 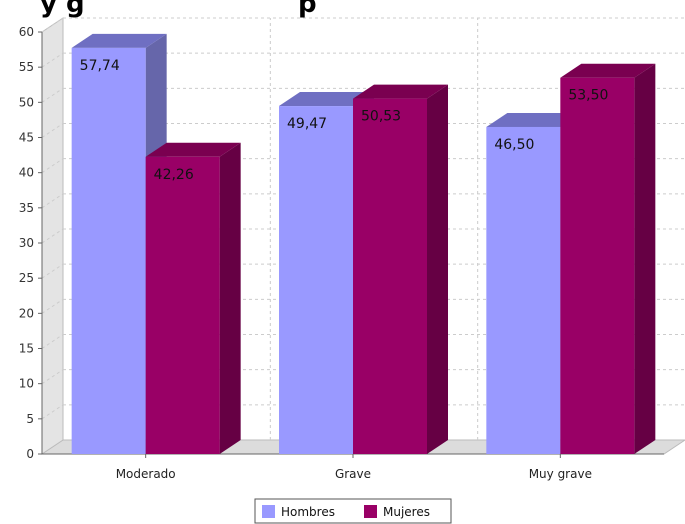 I want to click on x-category-label: Moderado, so click(x=146, y=474).